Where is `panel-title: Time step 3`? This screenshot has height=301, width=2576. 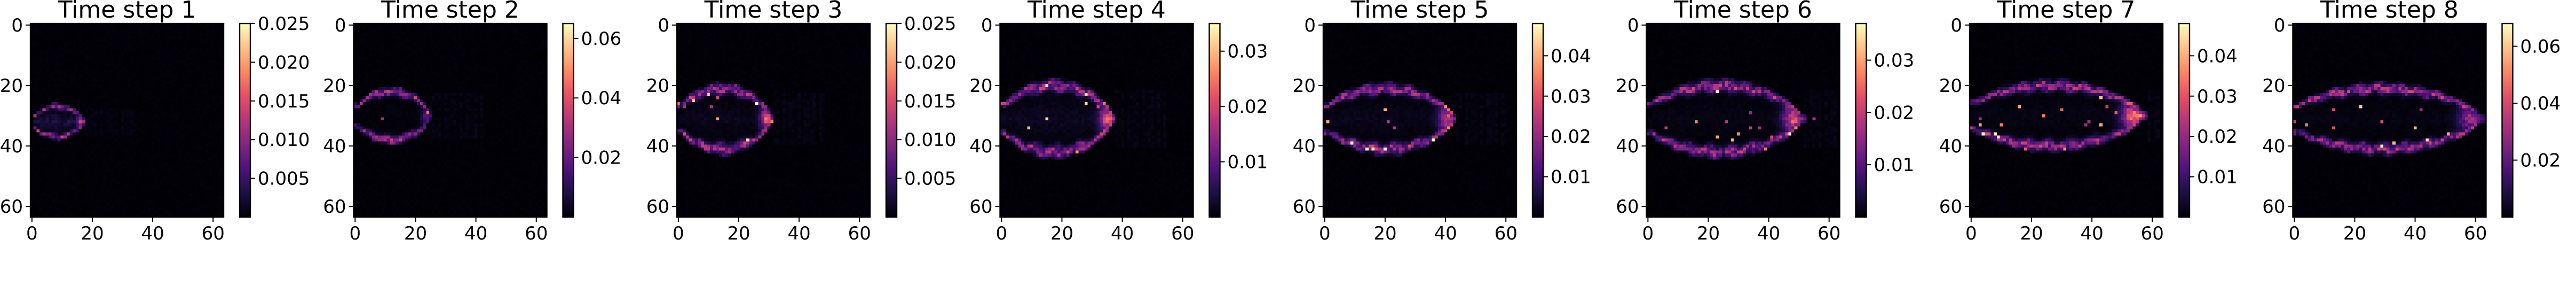
panel-title: Time step 3 is located at coordinates (773, 12).